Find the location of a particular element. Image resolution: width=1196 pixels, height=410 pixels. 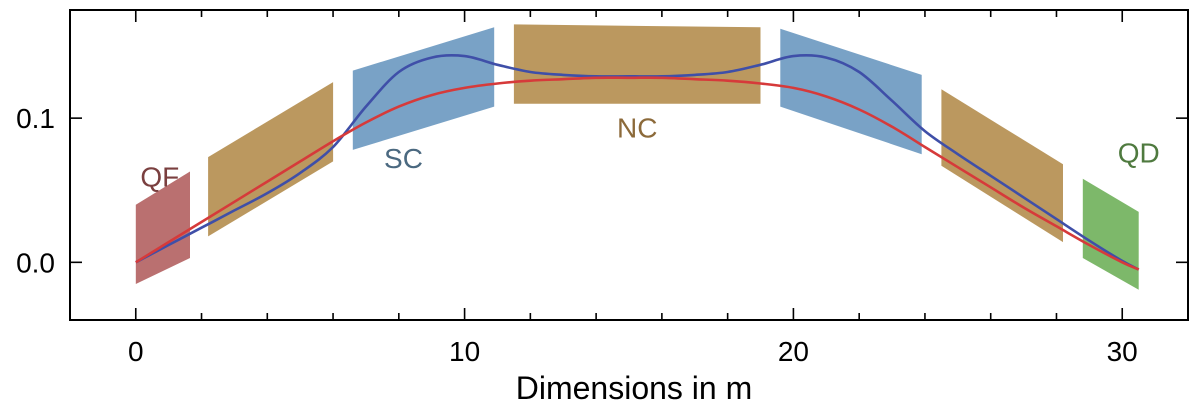

region-label-qf: QF is located at coordinates (159, 177).